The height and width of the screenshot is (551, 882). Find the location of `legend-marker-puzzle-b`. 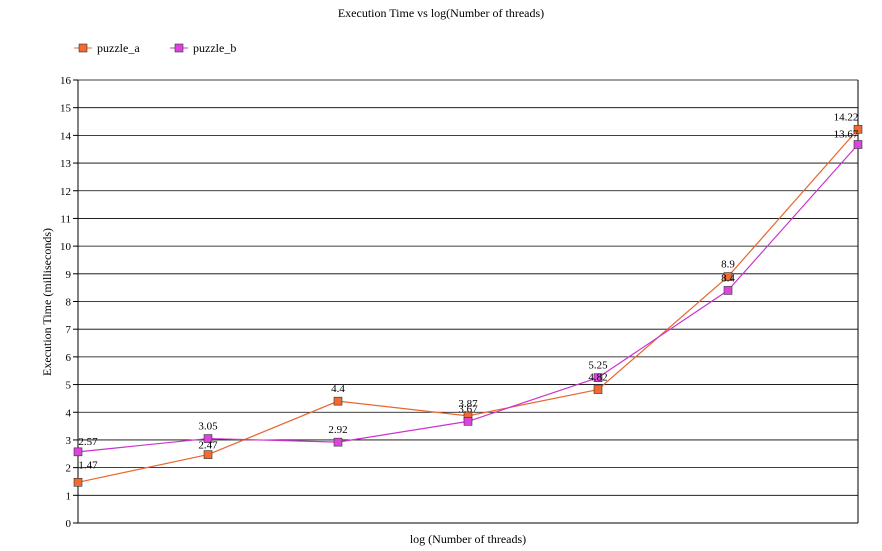

legend-marker-puzzle-b is located at coordinates (179, 48).